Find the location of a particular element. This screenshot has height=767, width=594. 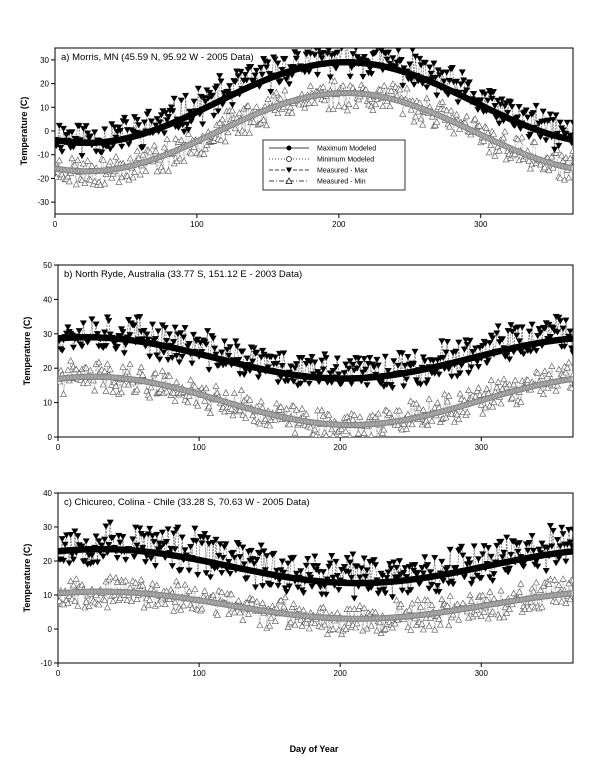

y-tick-label: 10 is located at coordinates (47, 595).